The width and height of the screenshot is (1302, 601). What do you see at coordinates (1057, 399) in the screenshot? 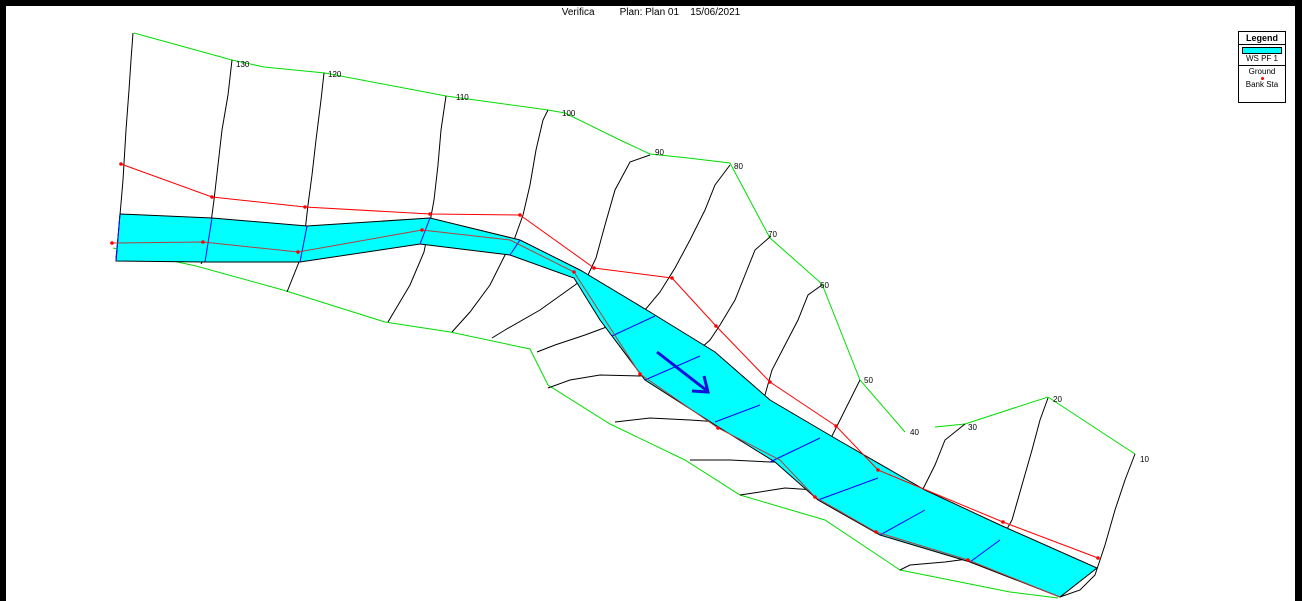
I see `xs-label-20: 20` at bounding box center [1057, 399].